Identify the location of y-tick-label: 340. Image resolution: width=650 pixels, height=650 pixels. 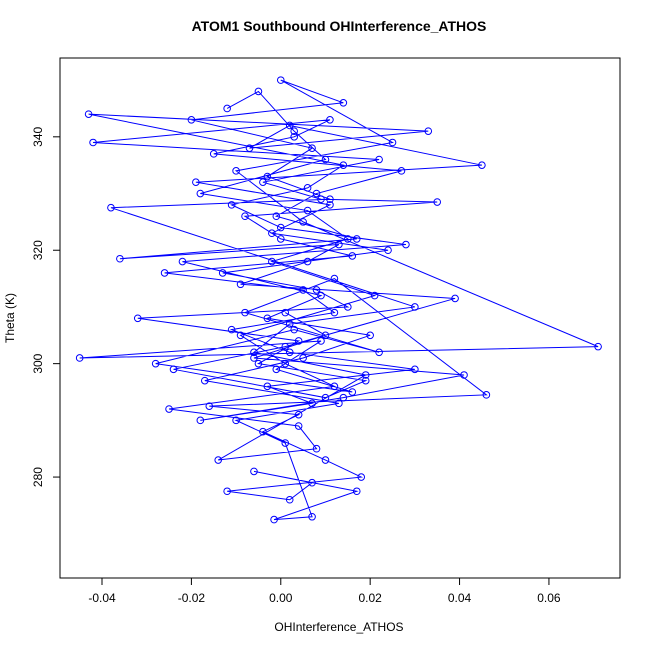
(38, 136).